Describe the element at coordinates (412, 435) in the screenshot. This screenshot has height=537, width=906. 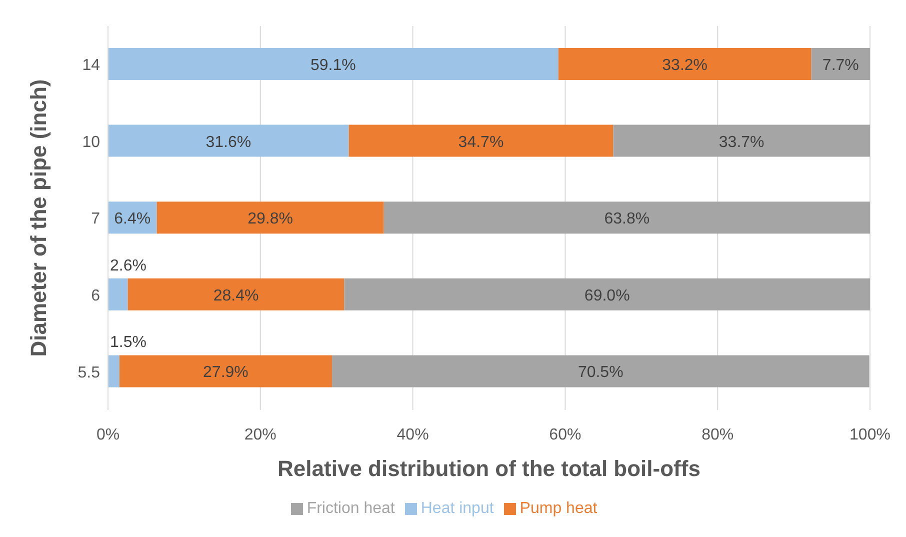
I see `x-tick-label: 40%` at that location.